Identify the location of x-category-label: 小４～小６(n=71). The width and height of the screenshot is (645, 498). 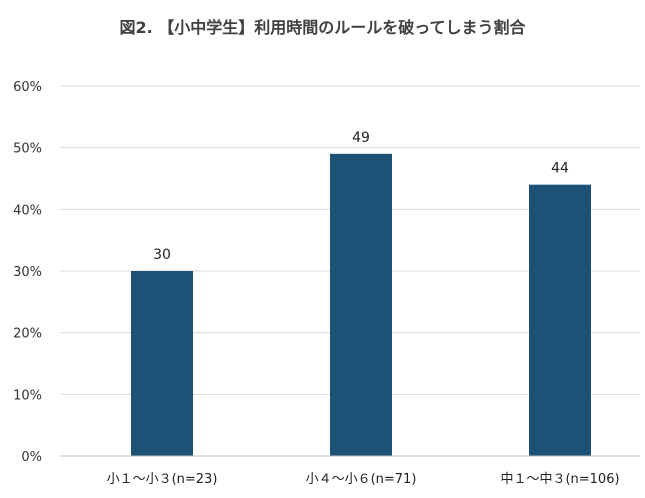
(361, 479).